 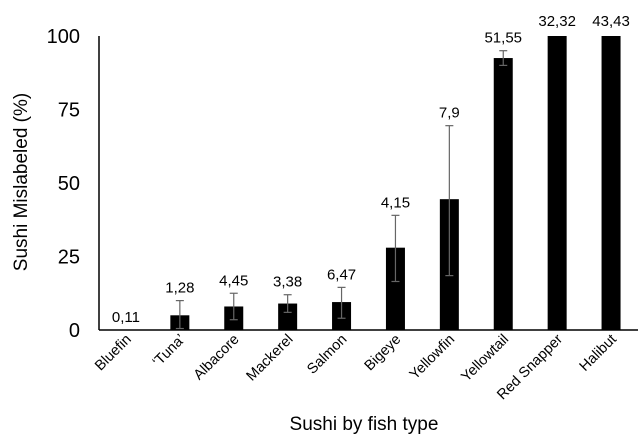 What do you see at coordinates (432, 357) in the screenshot?
I see `x-tick-label: Yellowfin` at bounding box center [432, 357].